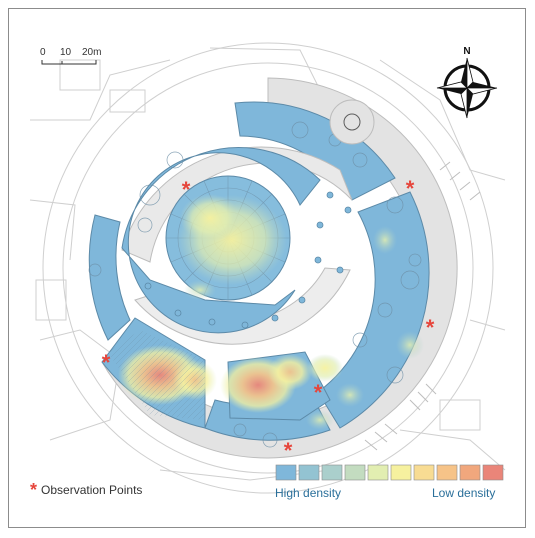 The width and height of the screenshot is (535, 538). I want to click on legend-low-label: Low density, so click(464, 493).